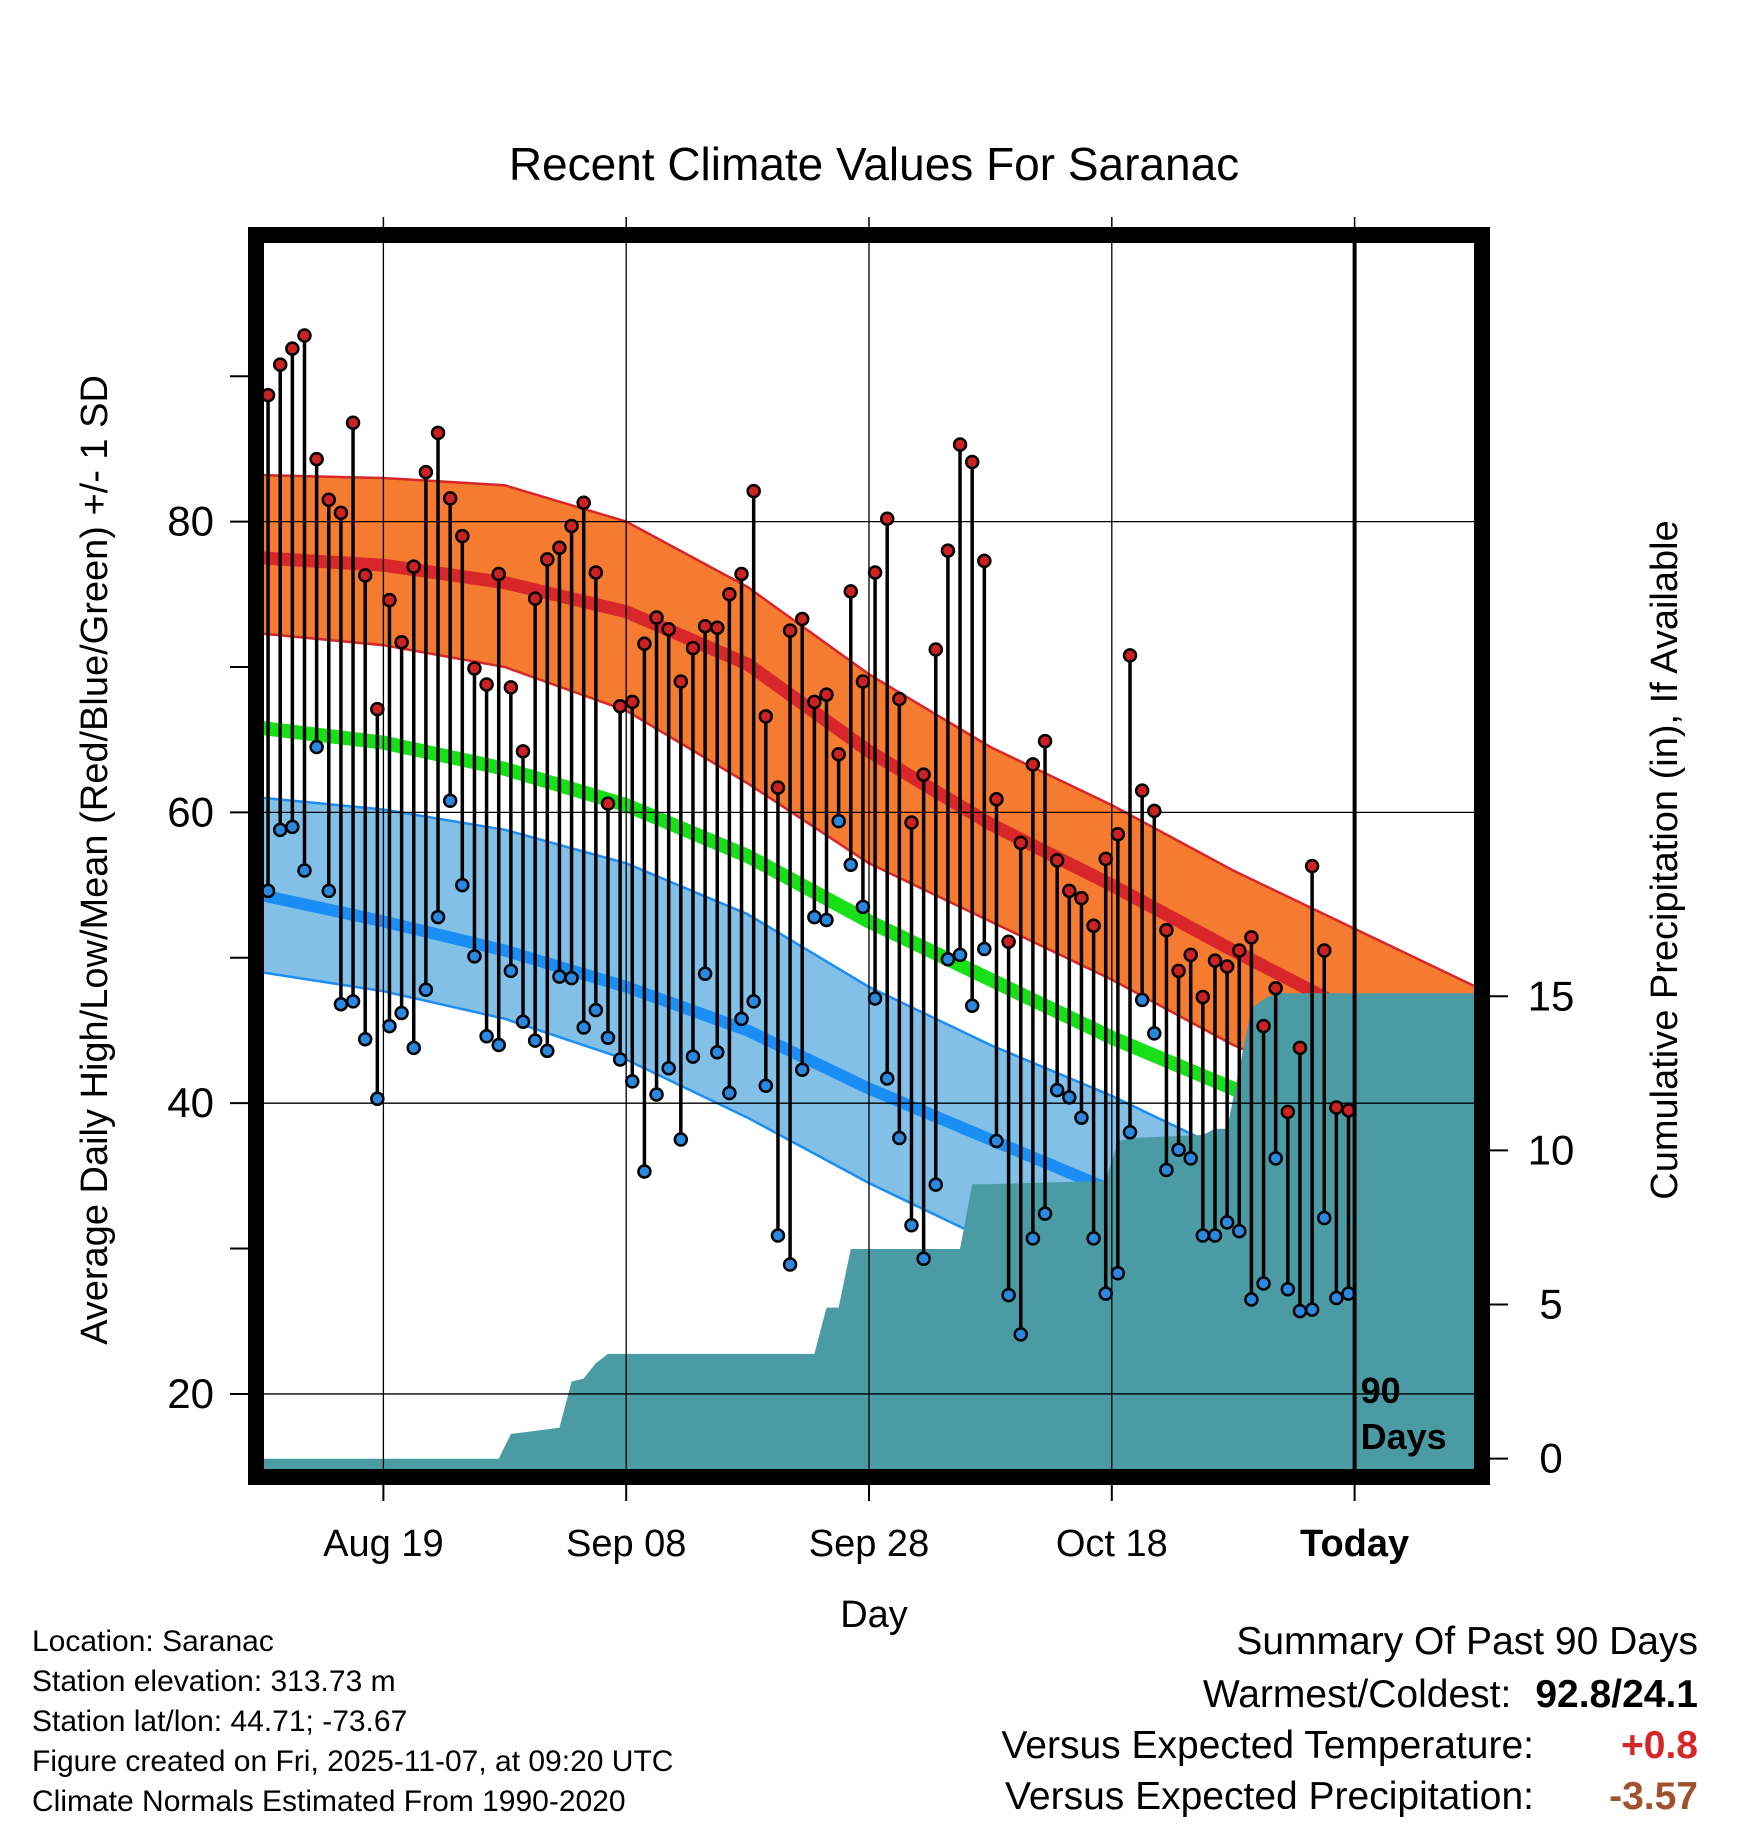  Describe the element at coordinates (329, 1801) in the screenshot. I see `normals-period-text: Climate Normals Estimated From 1990-2020` at that location.